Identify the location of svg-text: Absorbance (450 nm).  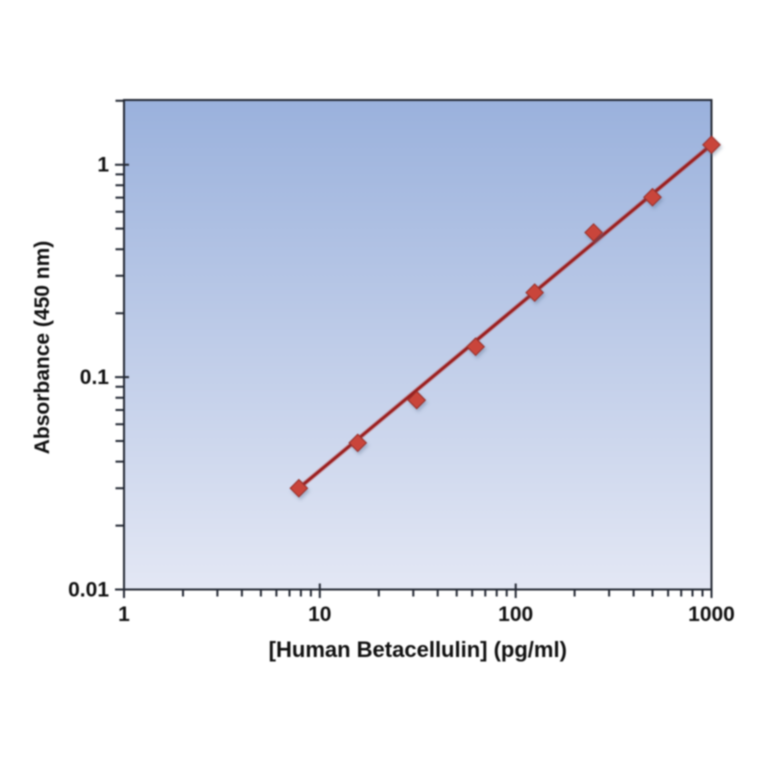
(42, 348).